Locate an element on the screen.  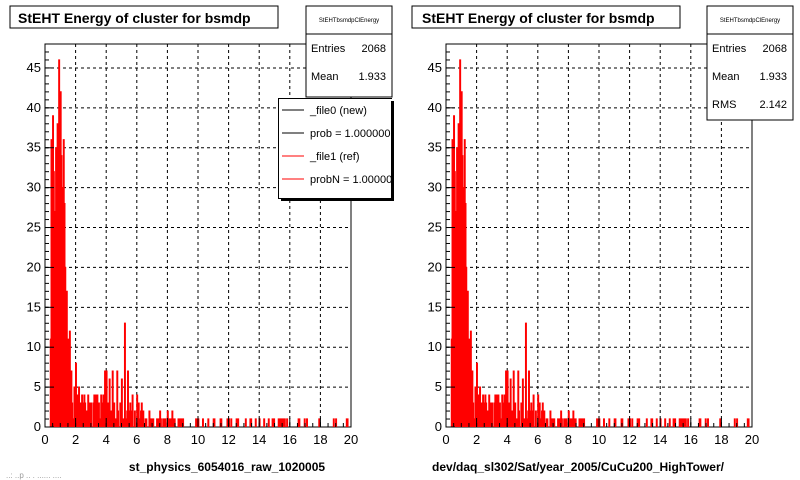
legend-label-2: _file1 (ref) is located at coordinates (334, 157).